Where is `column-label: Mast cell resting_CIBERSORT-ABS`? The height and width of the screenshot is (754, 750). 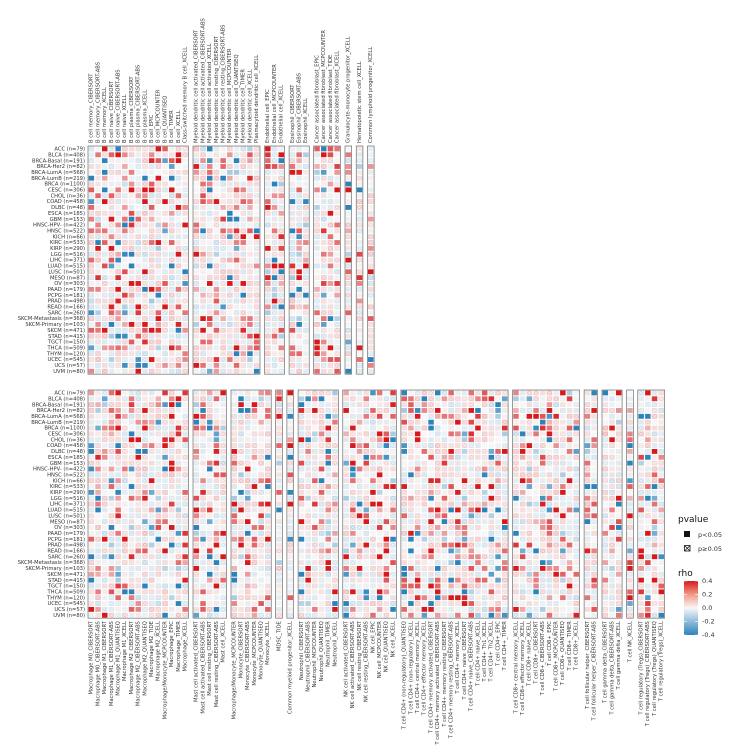
column-label: Mast cell resting_CIBERSORT-ABS is located at coordinates (217, 664).